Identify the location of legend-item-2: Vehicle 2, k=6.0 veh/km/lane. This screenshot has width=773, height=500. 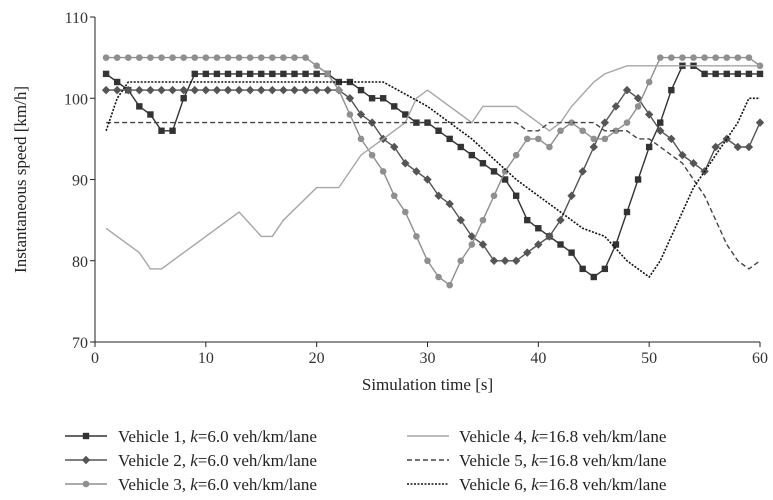
(191, 460).